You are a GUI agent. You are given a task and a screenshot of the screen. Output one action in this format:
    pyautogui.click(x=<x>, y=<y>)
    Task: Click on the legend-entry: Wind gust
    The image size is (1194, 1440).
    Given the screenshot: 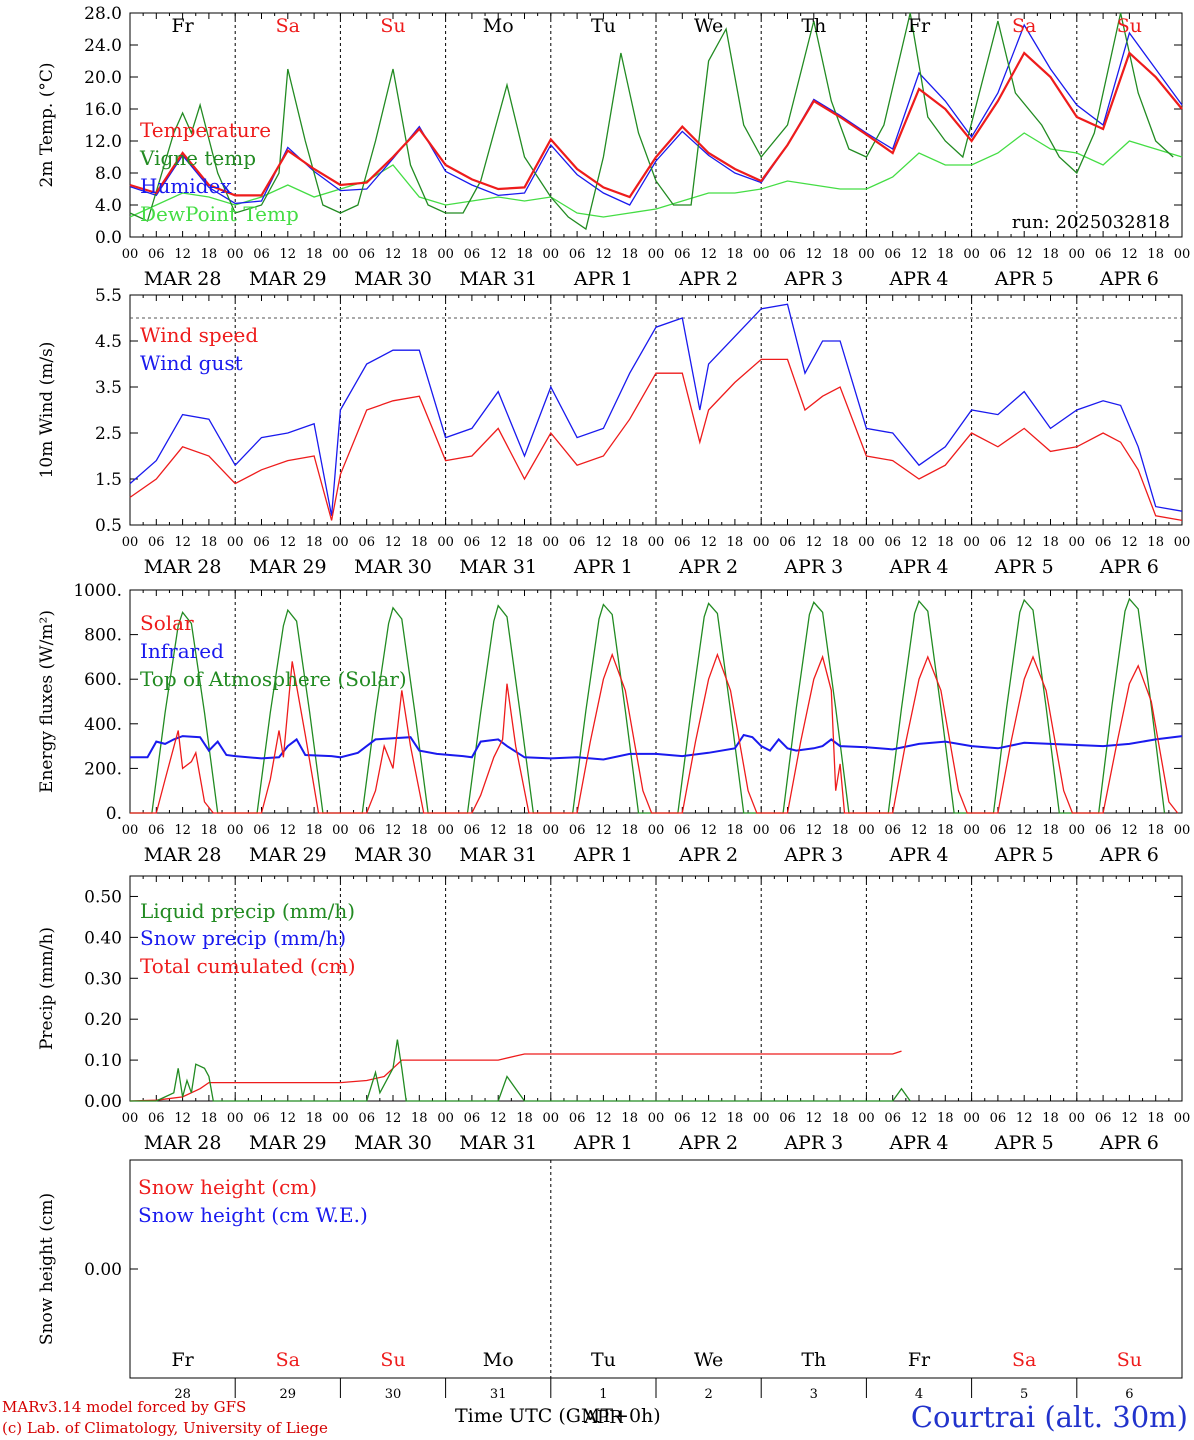 What is the action you would take?
    pyautogui.click(x=191, y=363)
    